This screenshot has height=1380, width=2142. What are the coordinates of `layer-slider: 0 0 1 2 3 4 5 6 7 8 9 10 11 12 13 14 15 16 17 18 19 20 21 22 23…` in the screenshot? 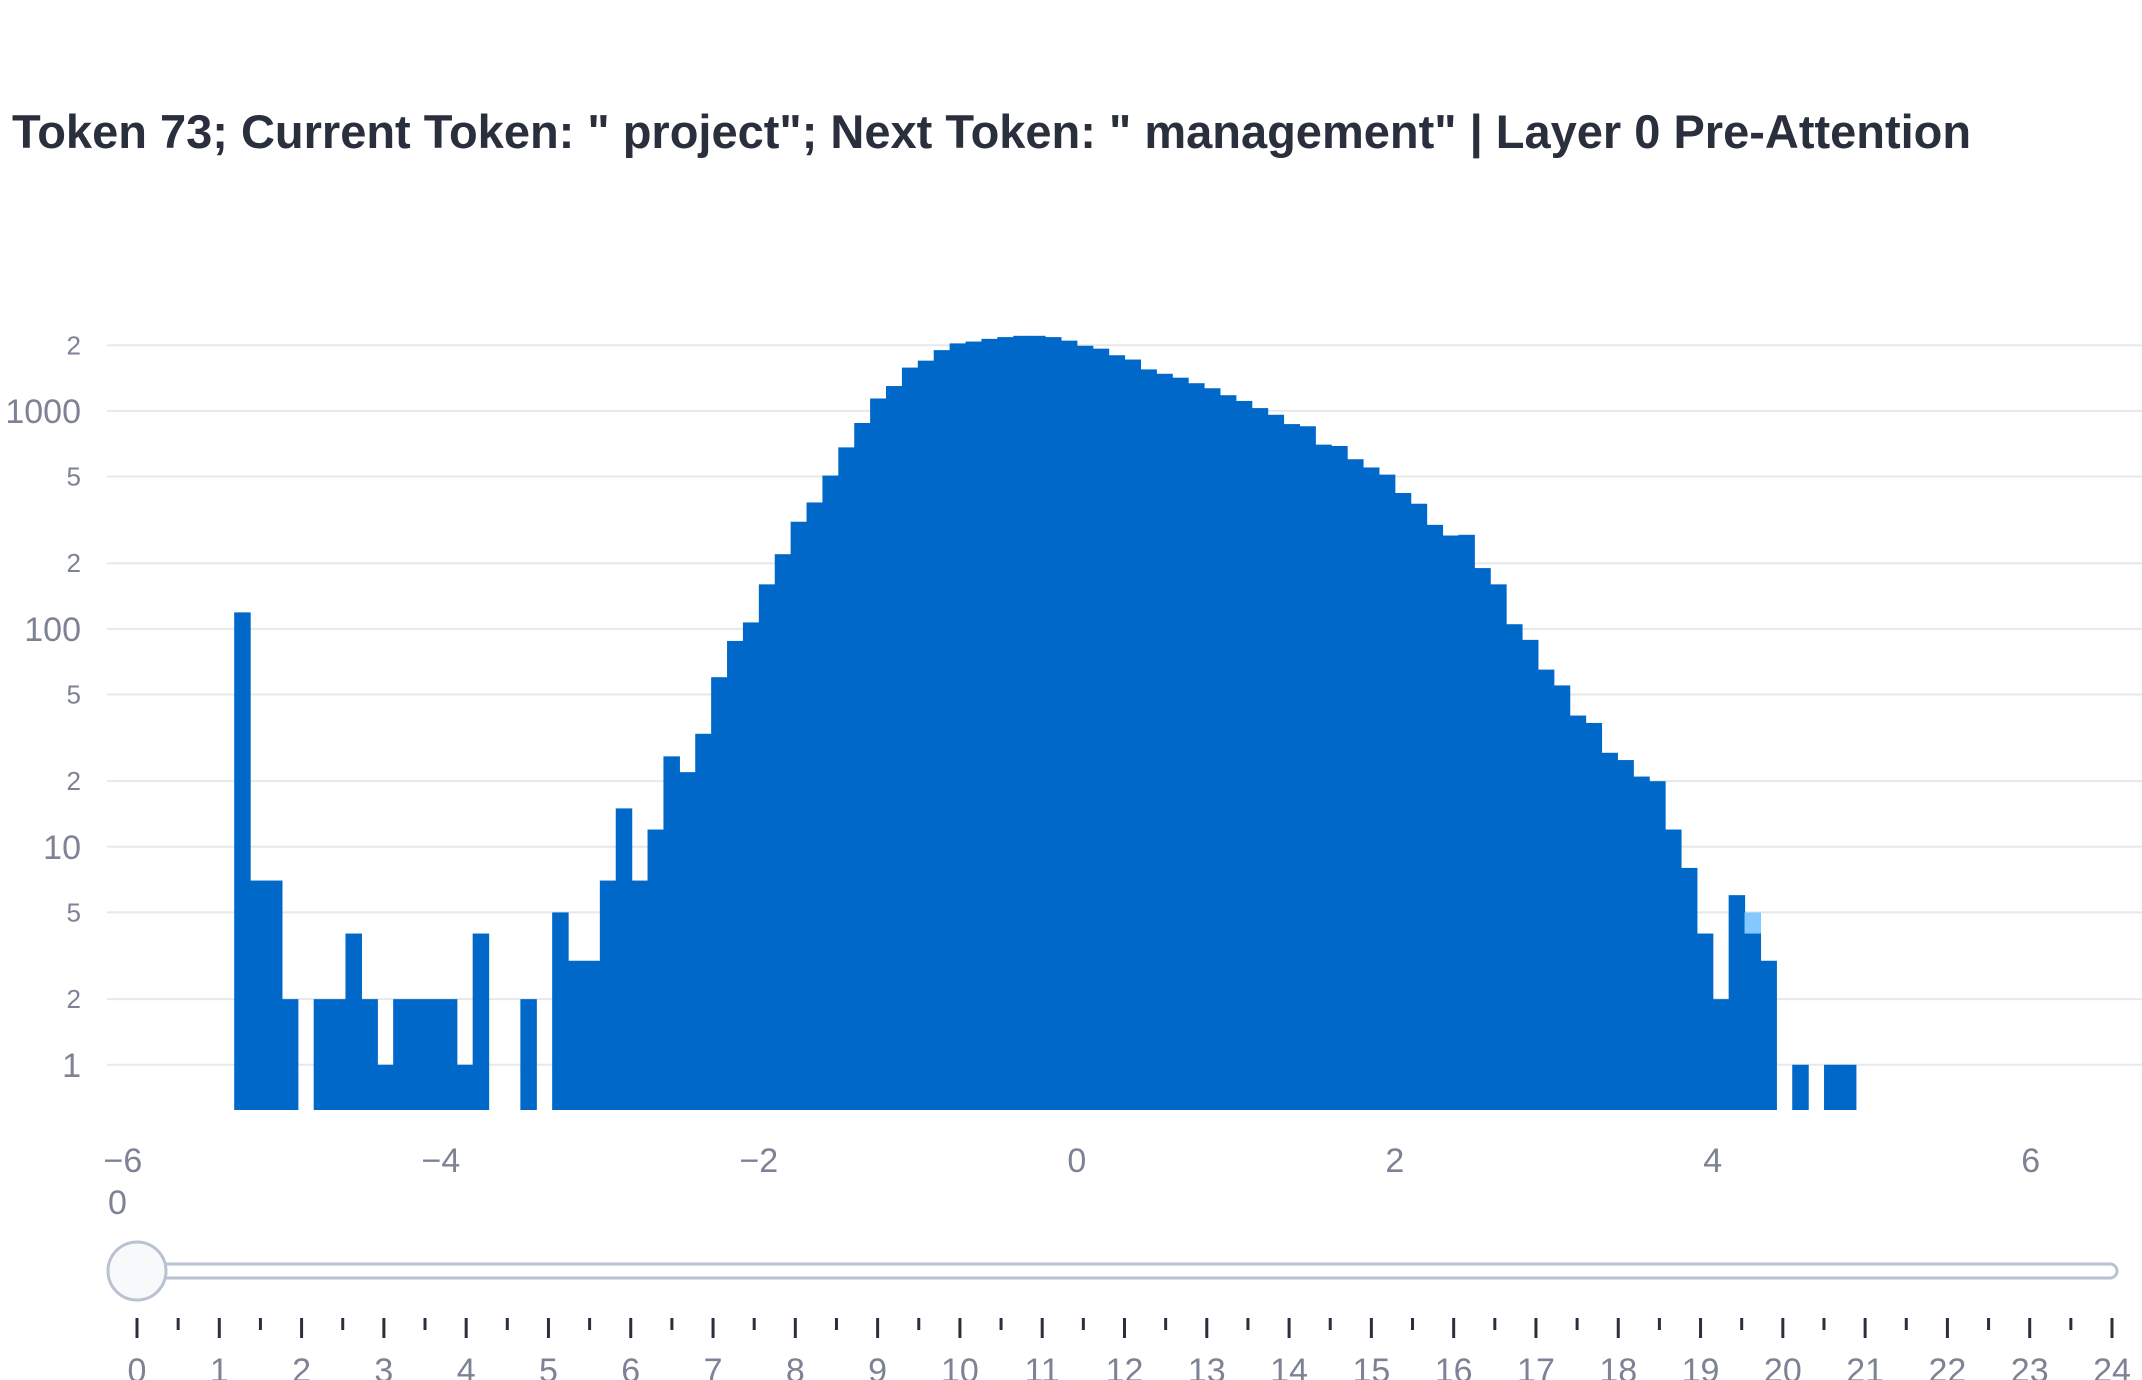 It's located at (1118, 1282).